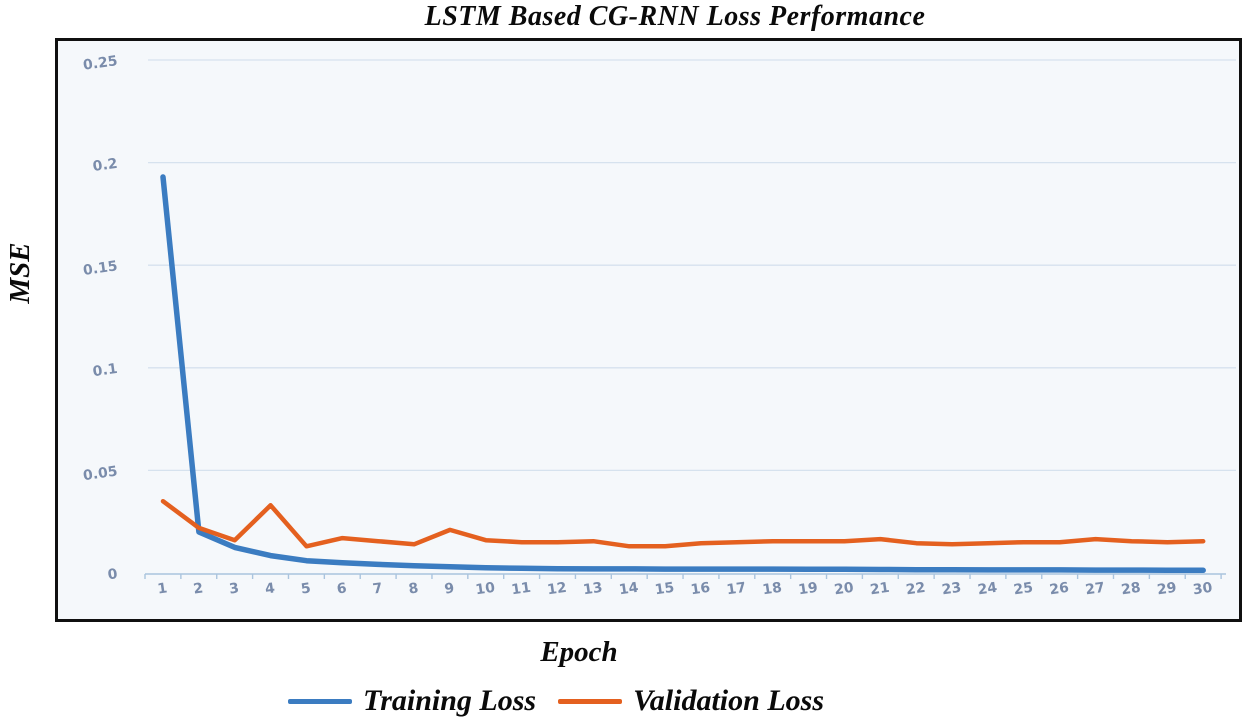 This screenshot has height=727, width=1251. What do you see at coordinates (683, 523) in the screenshot?
I see `validation-loss-line` at bounding box center [683, 523].